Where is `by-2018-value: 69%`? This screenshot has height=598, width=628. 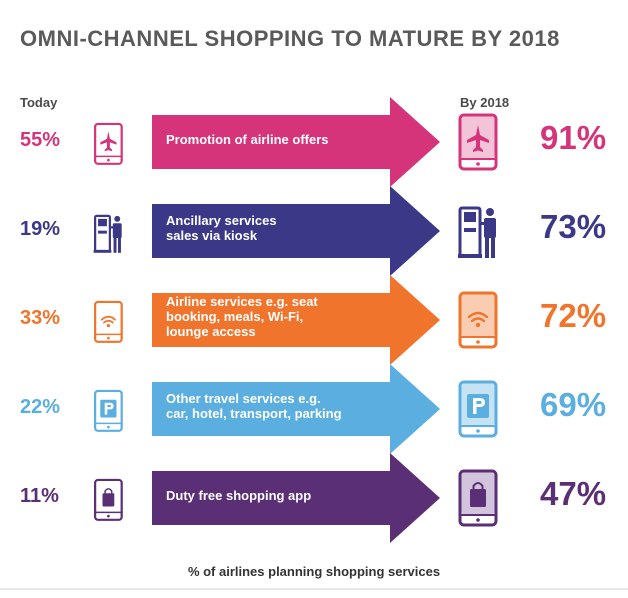
by-2018-value: 69% is located at coordinates (573, 404).